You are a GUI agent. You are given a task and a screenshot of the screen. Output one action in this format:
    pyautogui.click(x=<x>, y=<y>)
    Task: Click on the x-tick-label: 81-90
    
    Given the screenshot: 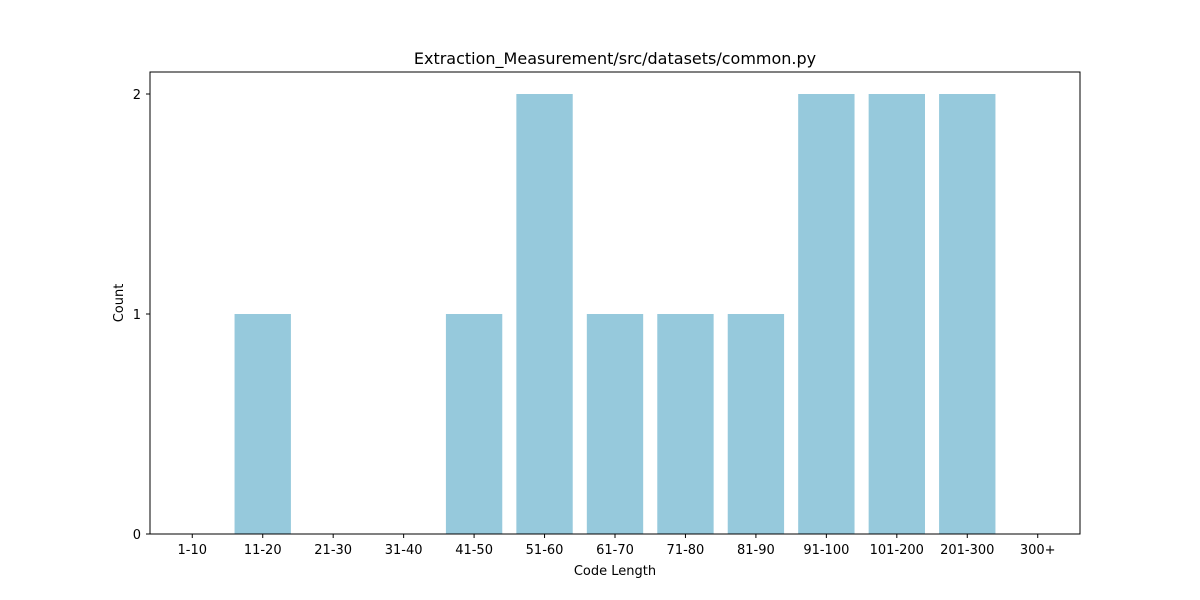 What is the action you would take?
    pyautogui.click(x=756, y=550)
    